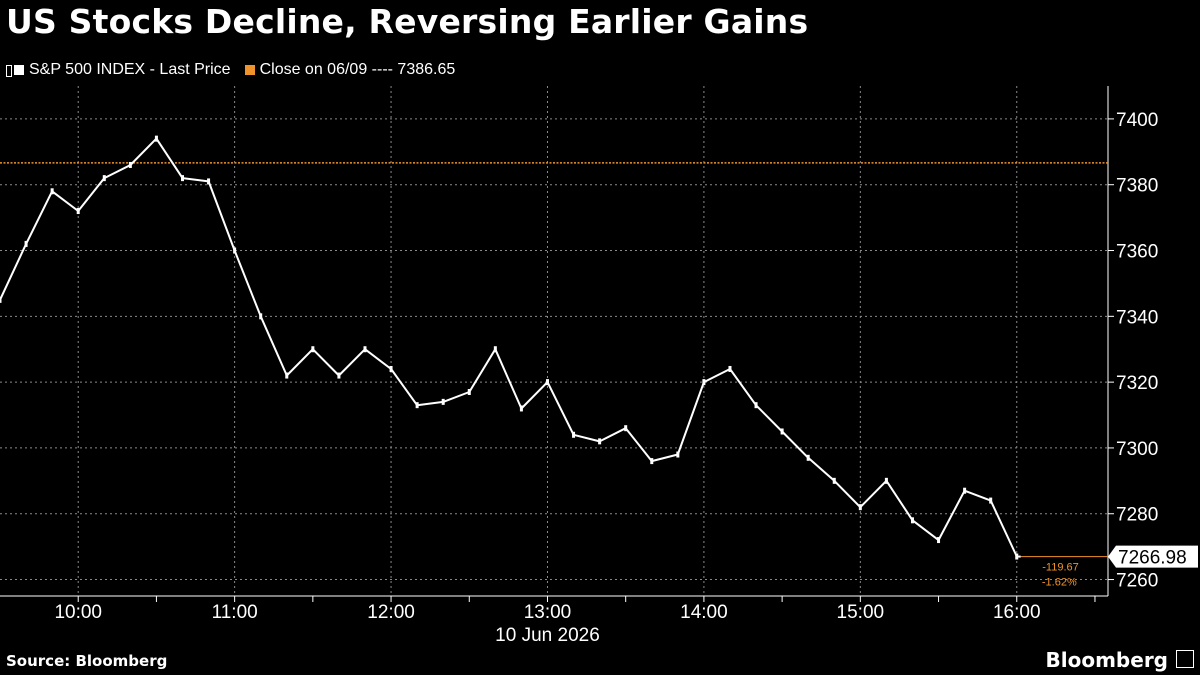  I want to click on legend-item-reference: Close on 06/09 ---- 7386.65, so click(350, 70).